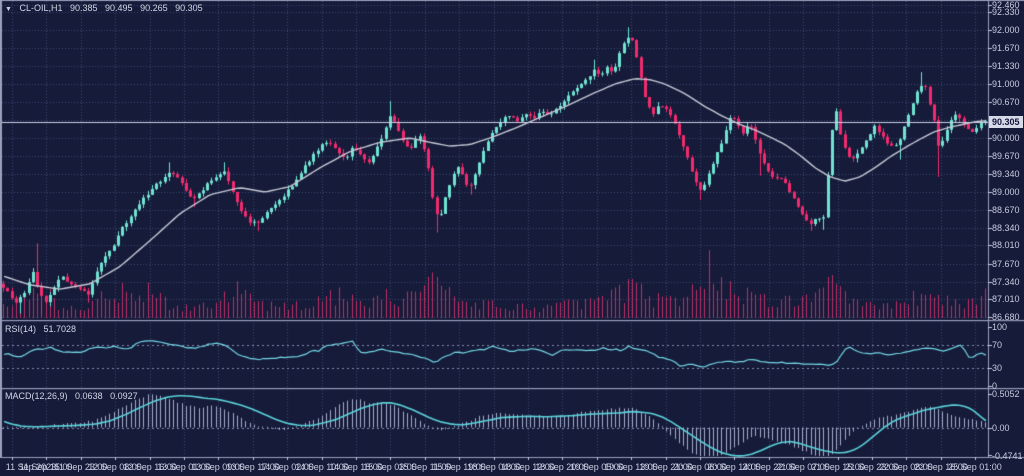  What do you see at coordinates (512, 466) in the screenshot?
I see `time-axis` at bounding box center [512, 466].